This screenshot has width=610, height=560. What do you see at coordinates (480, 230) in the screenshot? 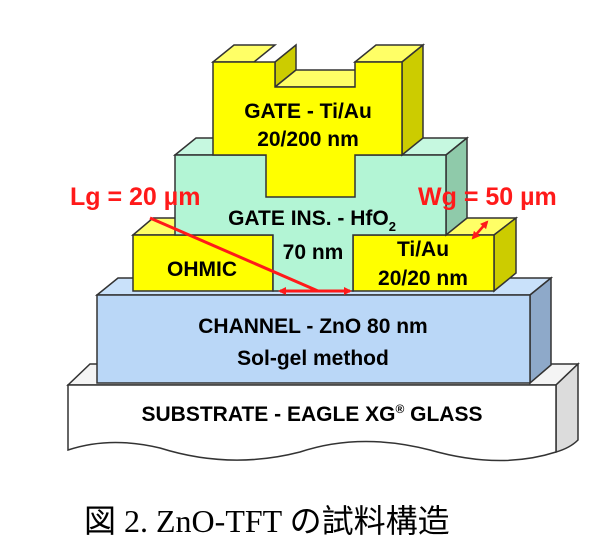
I see `wg-arrow` at bounding box center [480, 230].